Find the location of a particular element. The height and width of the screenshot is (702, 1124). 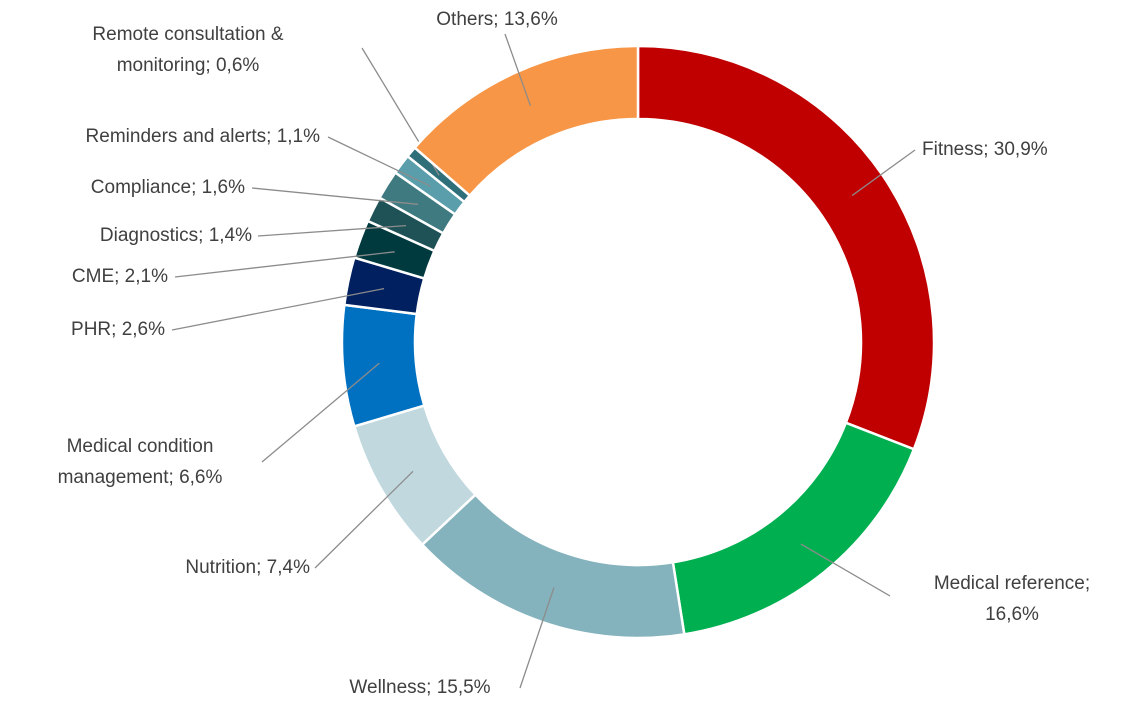

data-label: Compliance; 1,6% is located at coordinates (168, 187).